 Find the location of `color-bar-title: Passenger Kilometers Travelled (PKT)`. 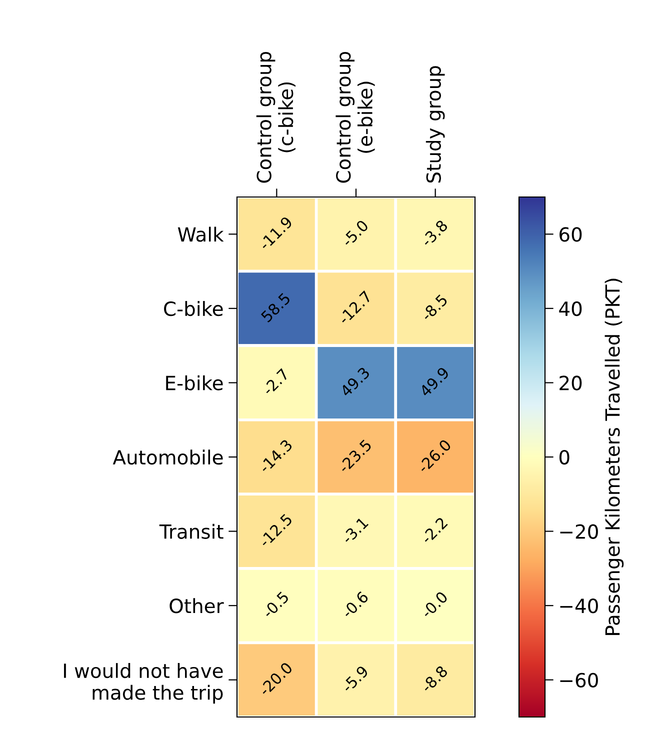

color-bar-title: Passenger Kilometers Travelled (PKT) is located at coordinates (614, 456).